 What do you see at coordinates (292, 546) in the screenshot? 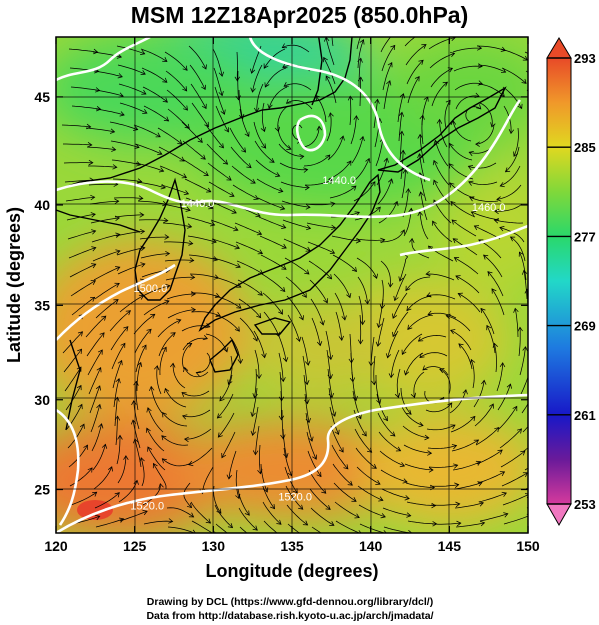
I see `x-tick-label: 135` at bounding box center [292, 546].